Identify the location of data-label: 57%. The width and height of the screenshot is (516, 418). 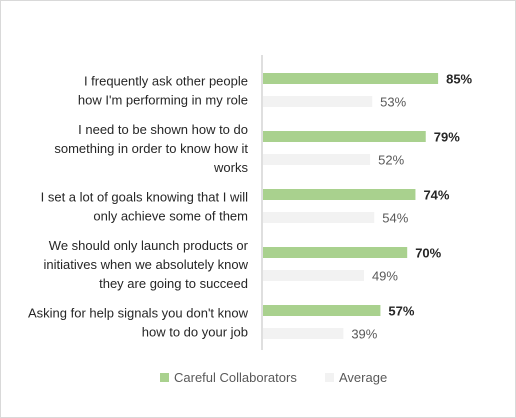
(401, 311).